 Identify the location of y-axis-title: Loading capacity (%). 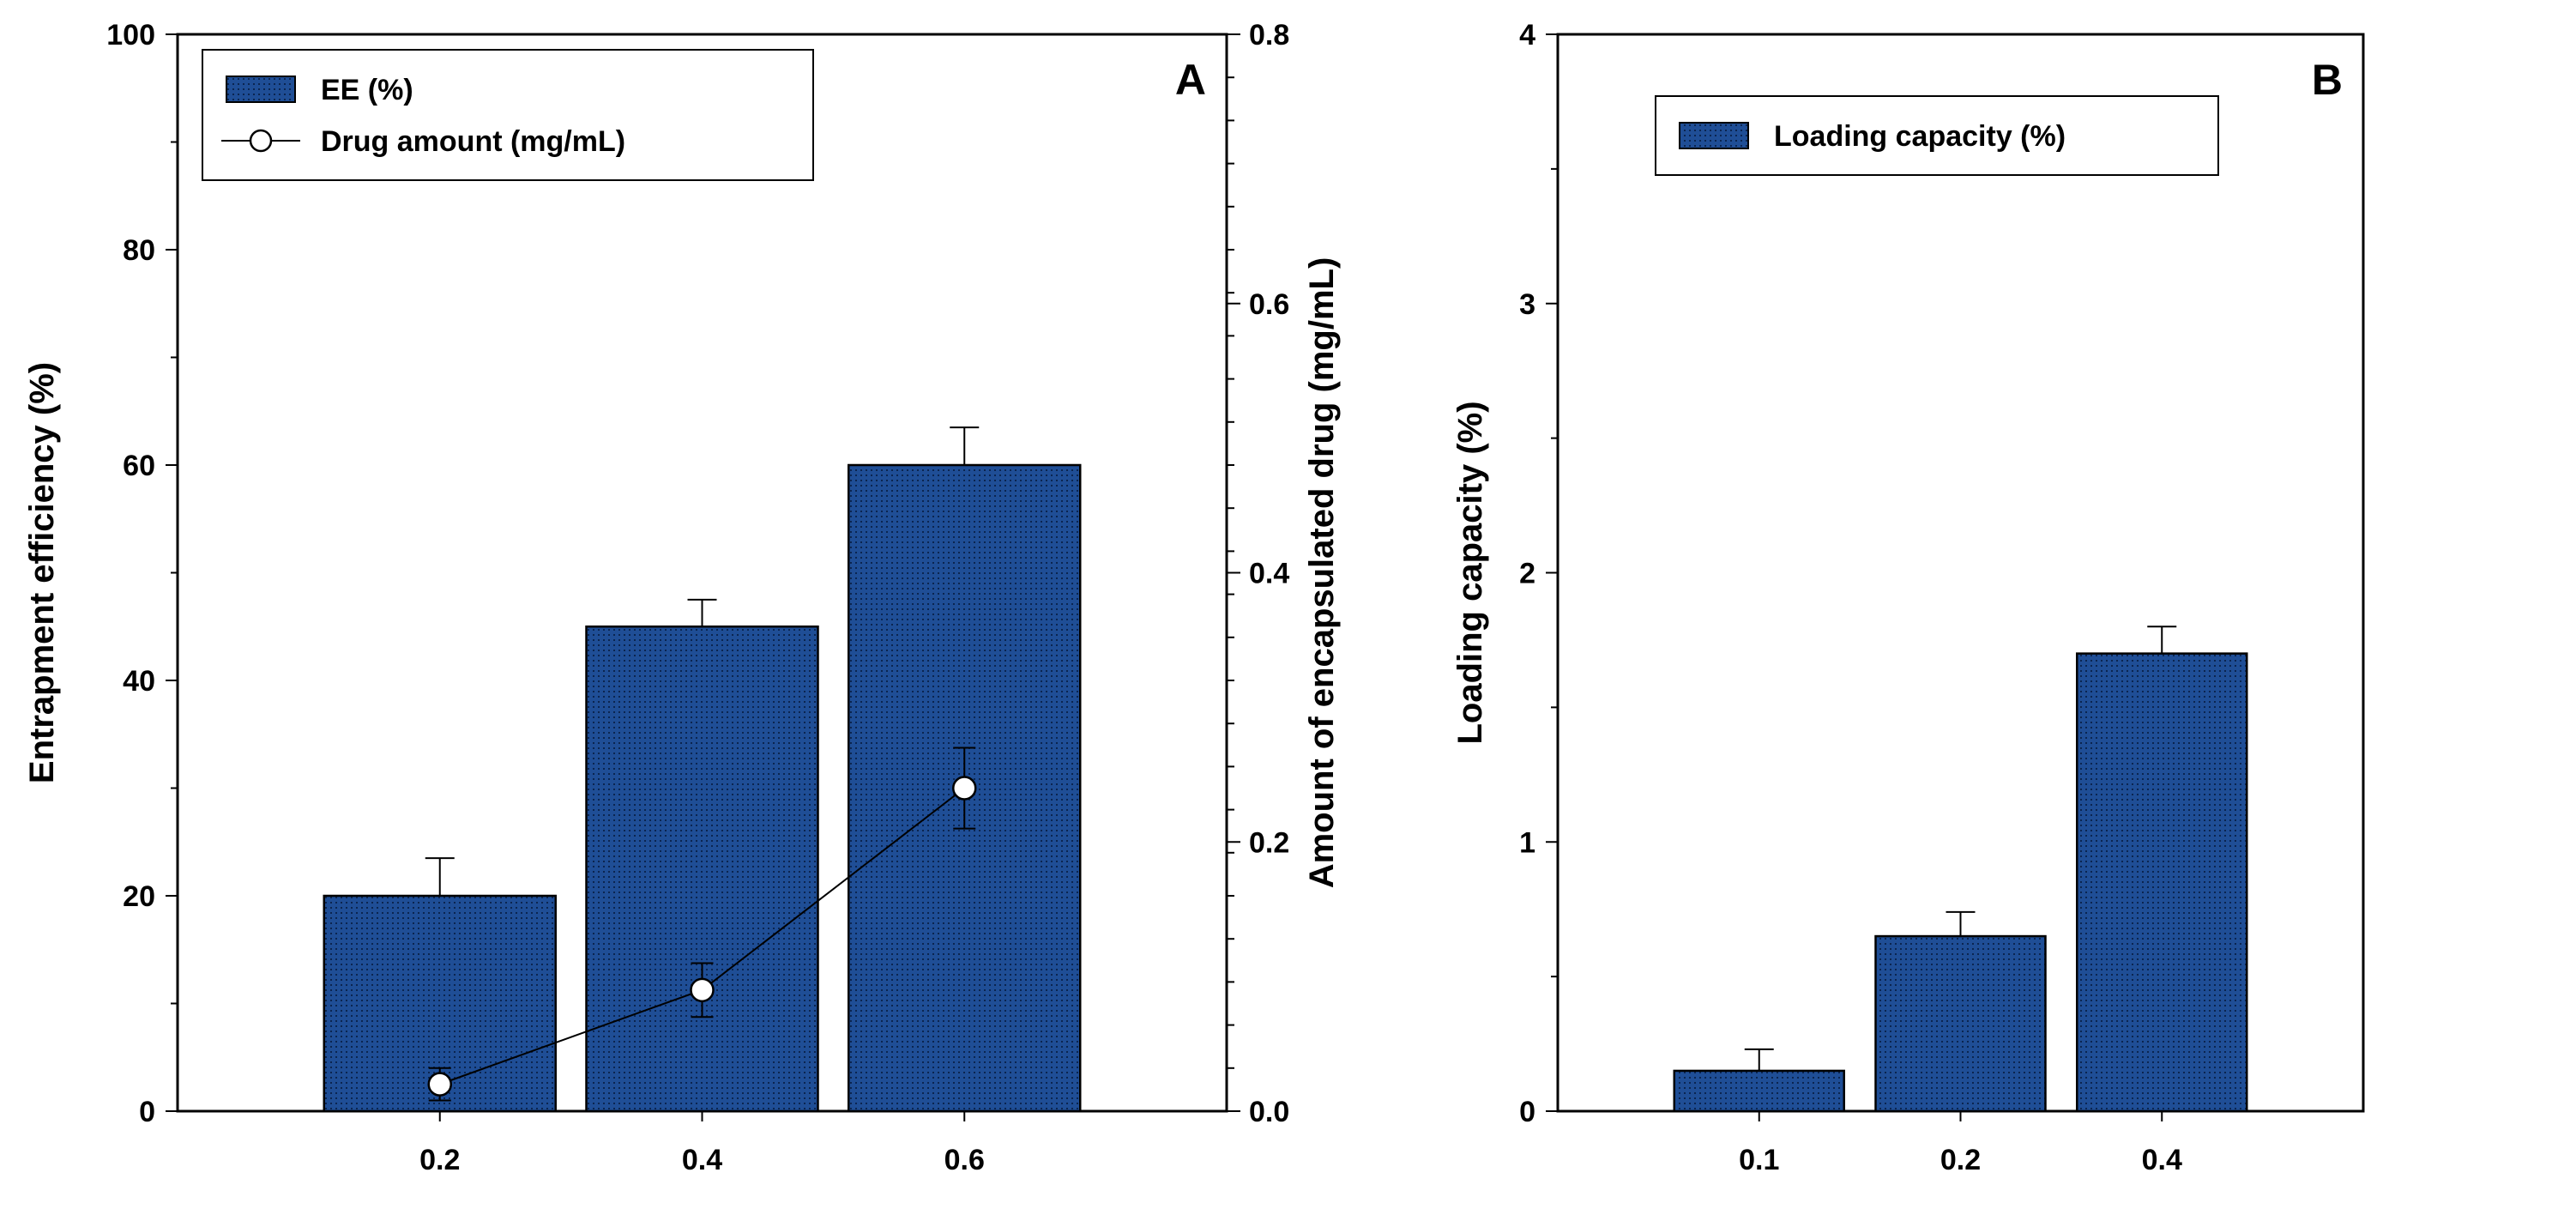
(1470, 572).